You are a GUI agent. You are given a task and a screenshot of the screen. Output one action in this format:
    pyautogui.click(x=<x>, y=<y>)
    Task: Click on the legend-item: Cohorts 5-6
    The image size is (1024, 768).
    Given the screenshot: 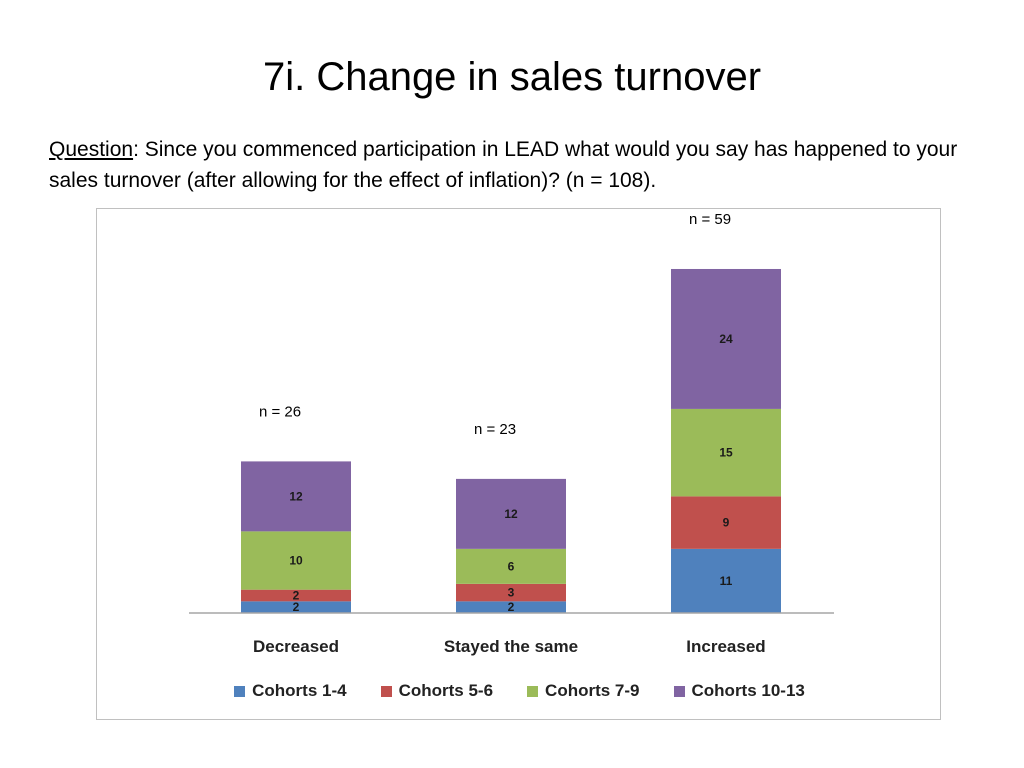 What is the action you would take?
    pyautogui.click(x=437, y=691)
    